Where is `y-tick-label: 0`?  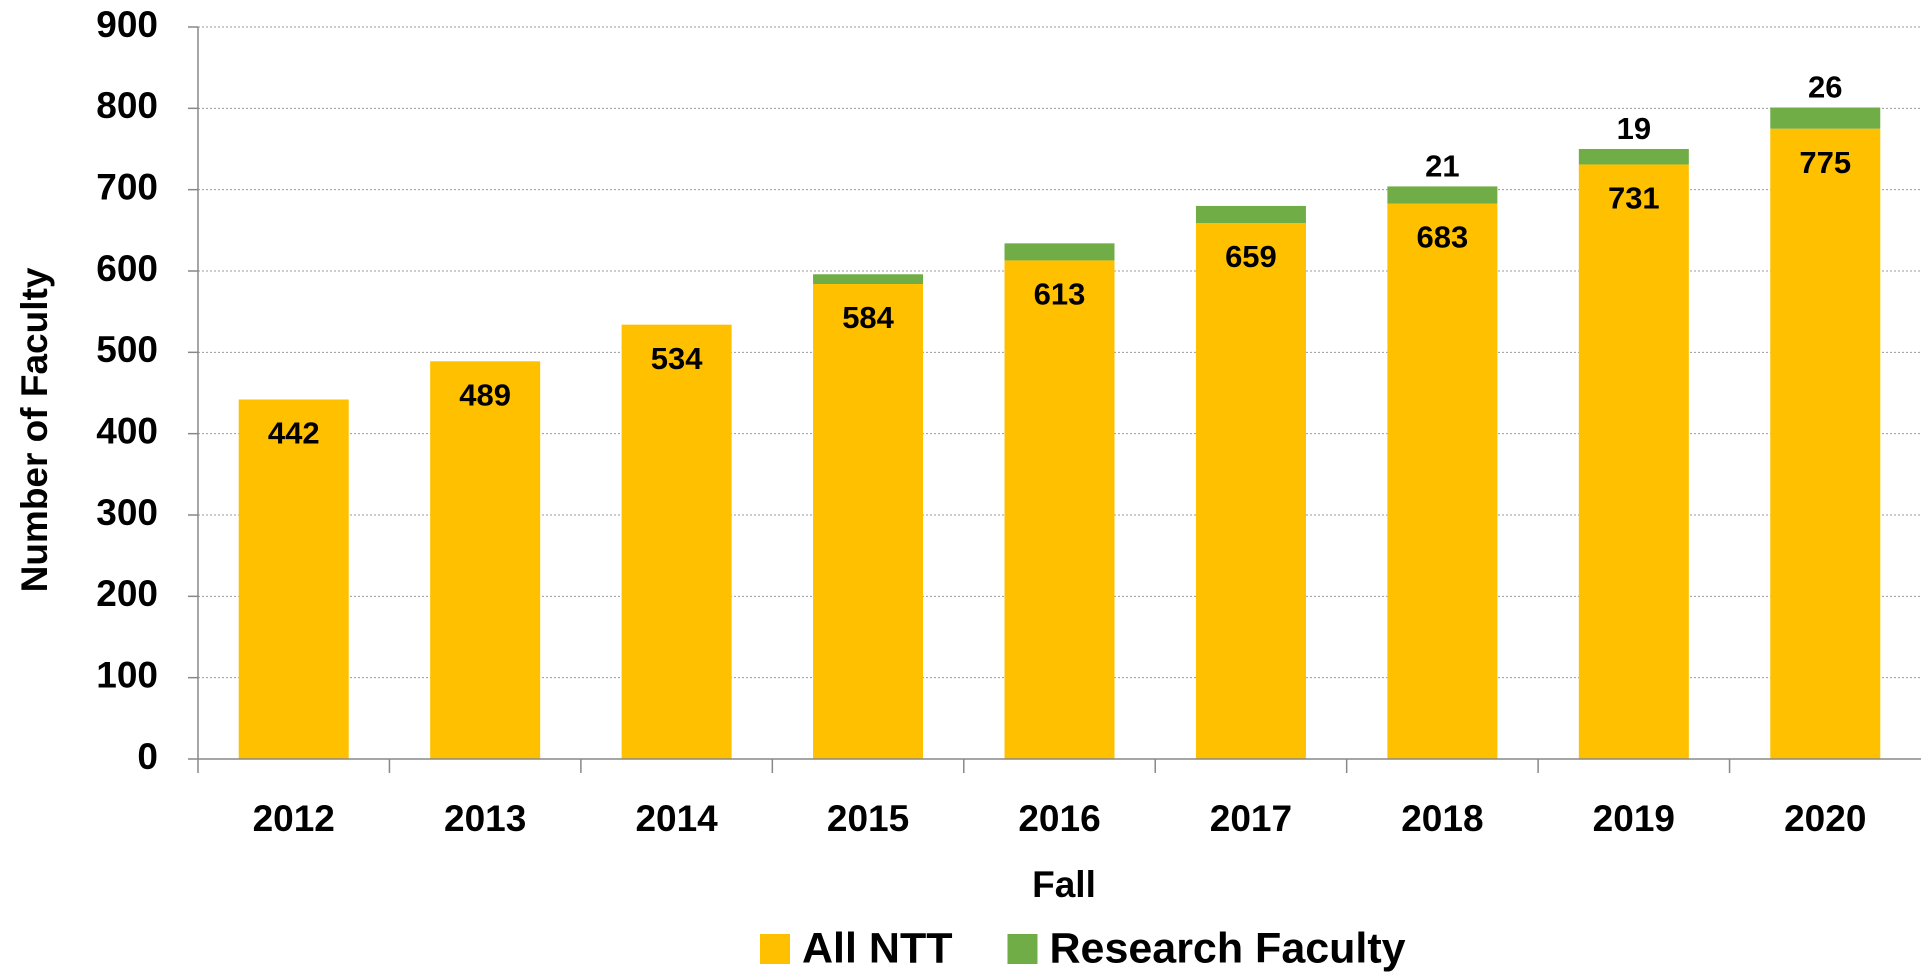 y-tick-label: 0 is located at coordinates (147, 756).